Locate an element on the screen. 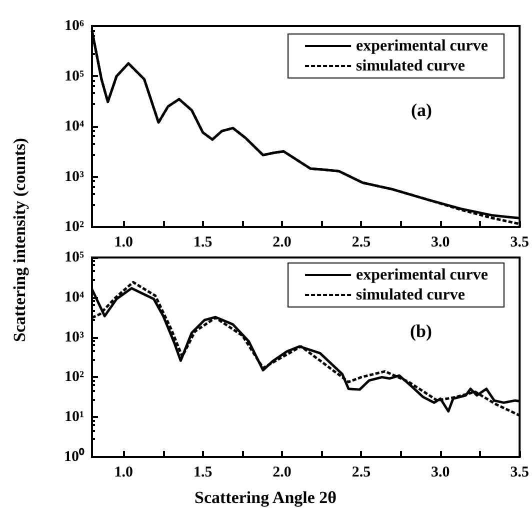 Image resolution: width=532 pixels, height=512 pixels. x-axis-title: Scattering Angle 2θ is located at coordinates (265, 497).